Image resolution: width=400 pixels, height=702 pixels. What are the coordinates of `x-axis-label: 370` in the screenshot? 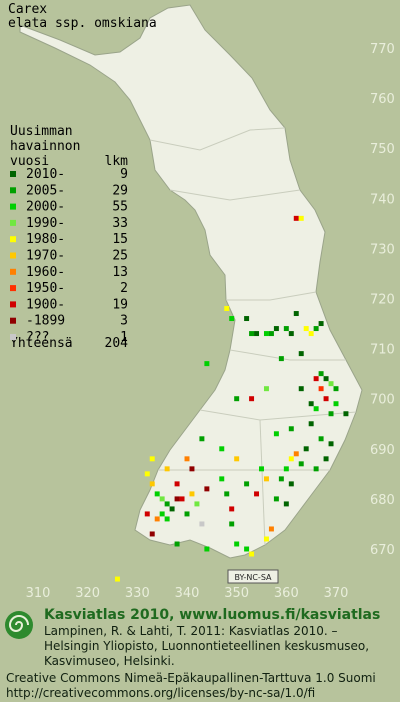 It's located at (336, 593).